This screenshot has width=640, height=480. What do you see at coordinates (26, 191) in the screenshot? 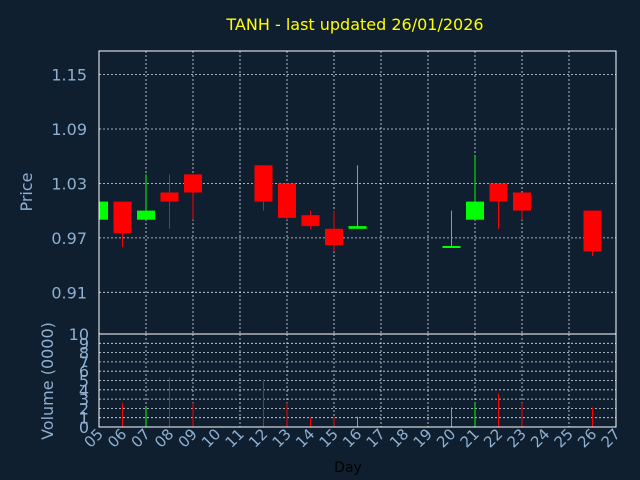
I see `price-axis-label: Price` at bounding box center [26, 191].